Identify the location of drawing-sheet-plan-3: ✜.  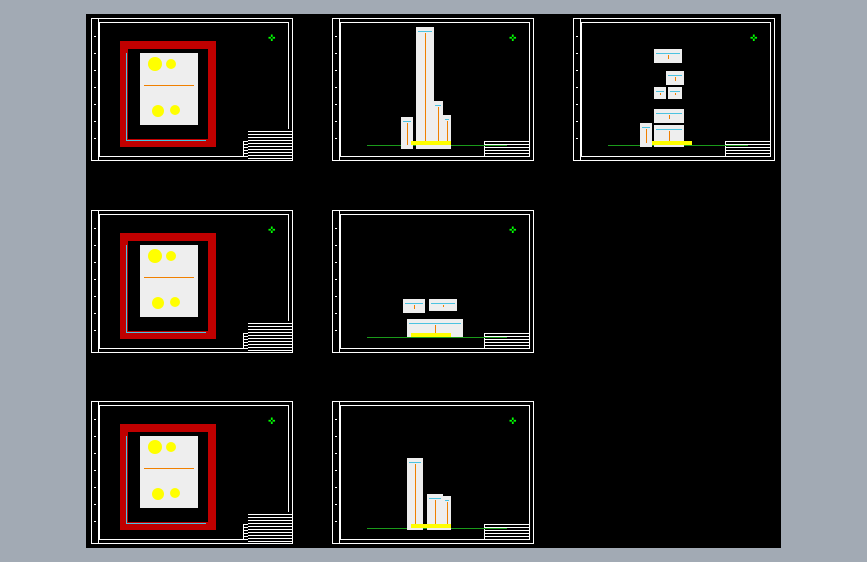
(192, 472).